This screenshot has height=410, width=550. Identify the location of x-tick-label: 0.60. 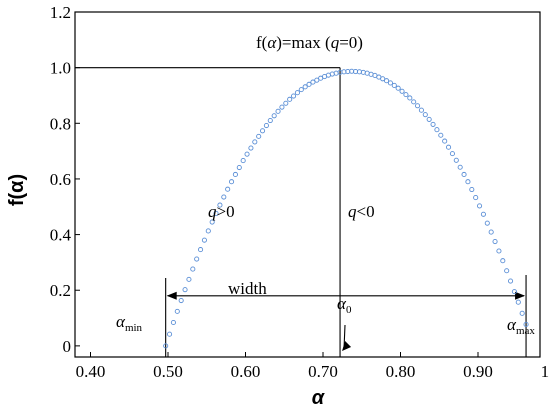
(246, 371).